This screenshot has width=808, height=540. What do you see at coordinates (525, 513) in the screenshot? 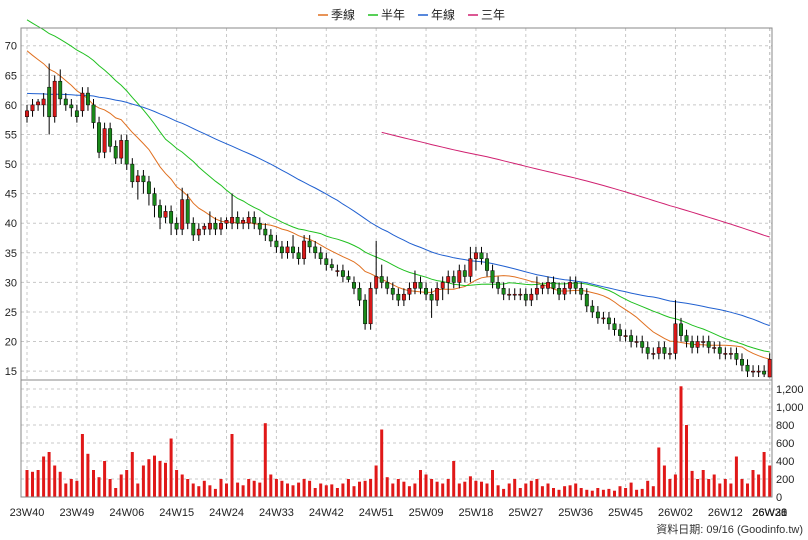
I see `time-tick-label: 25W27` at bounding box center [525, 513].